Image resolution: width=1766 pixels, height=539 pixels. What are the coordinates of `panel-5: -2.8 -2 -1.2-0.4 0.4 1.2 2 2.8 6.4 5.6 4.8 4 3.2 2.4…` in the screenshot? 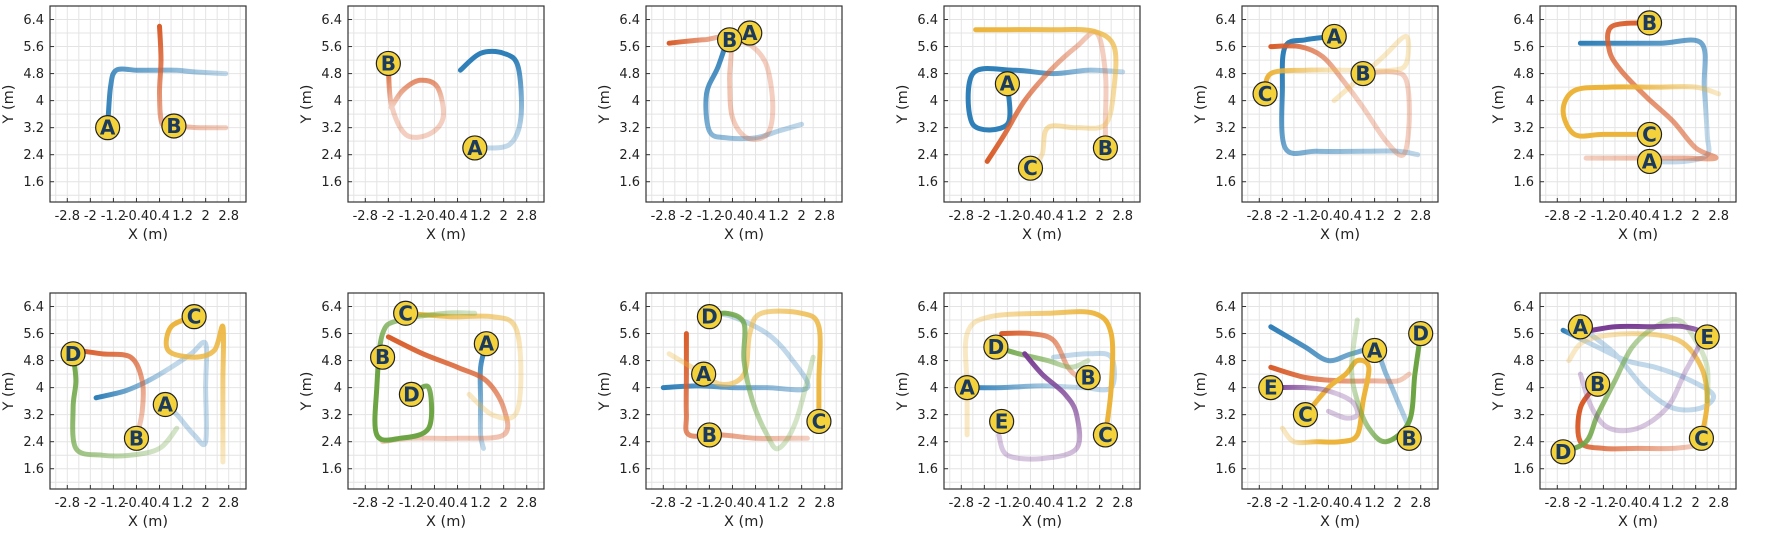 It's located at (1316, 124).